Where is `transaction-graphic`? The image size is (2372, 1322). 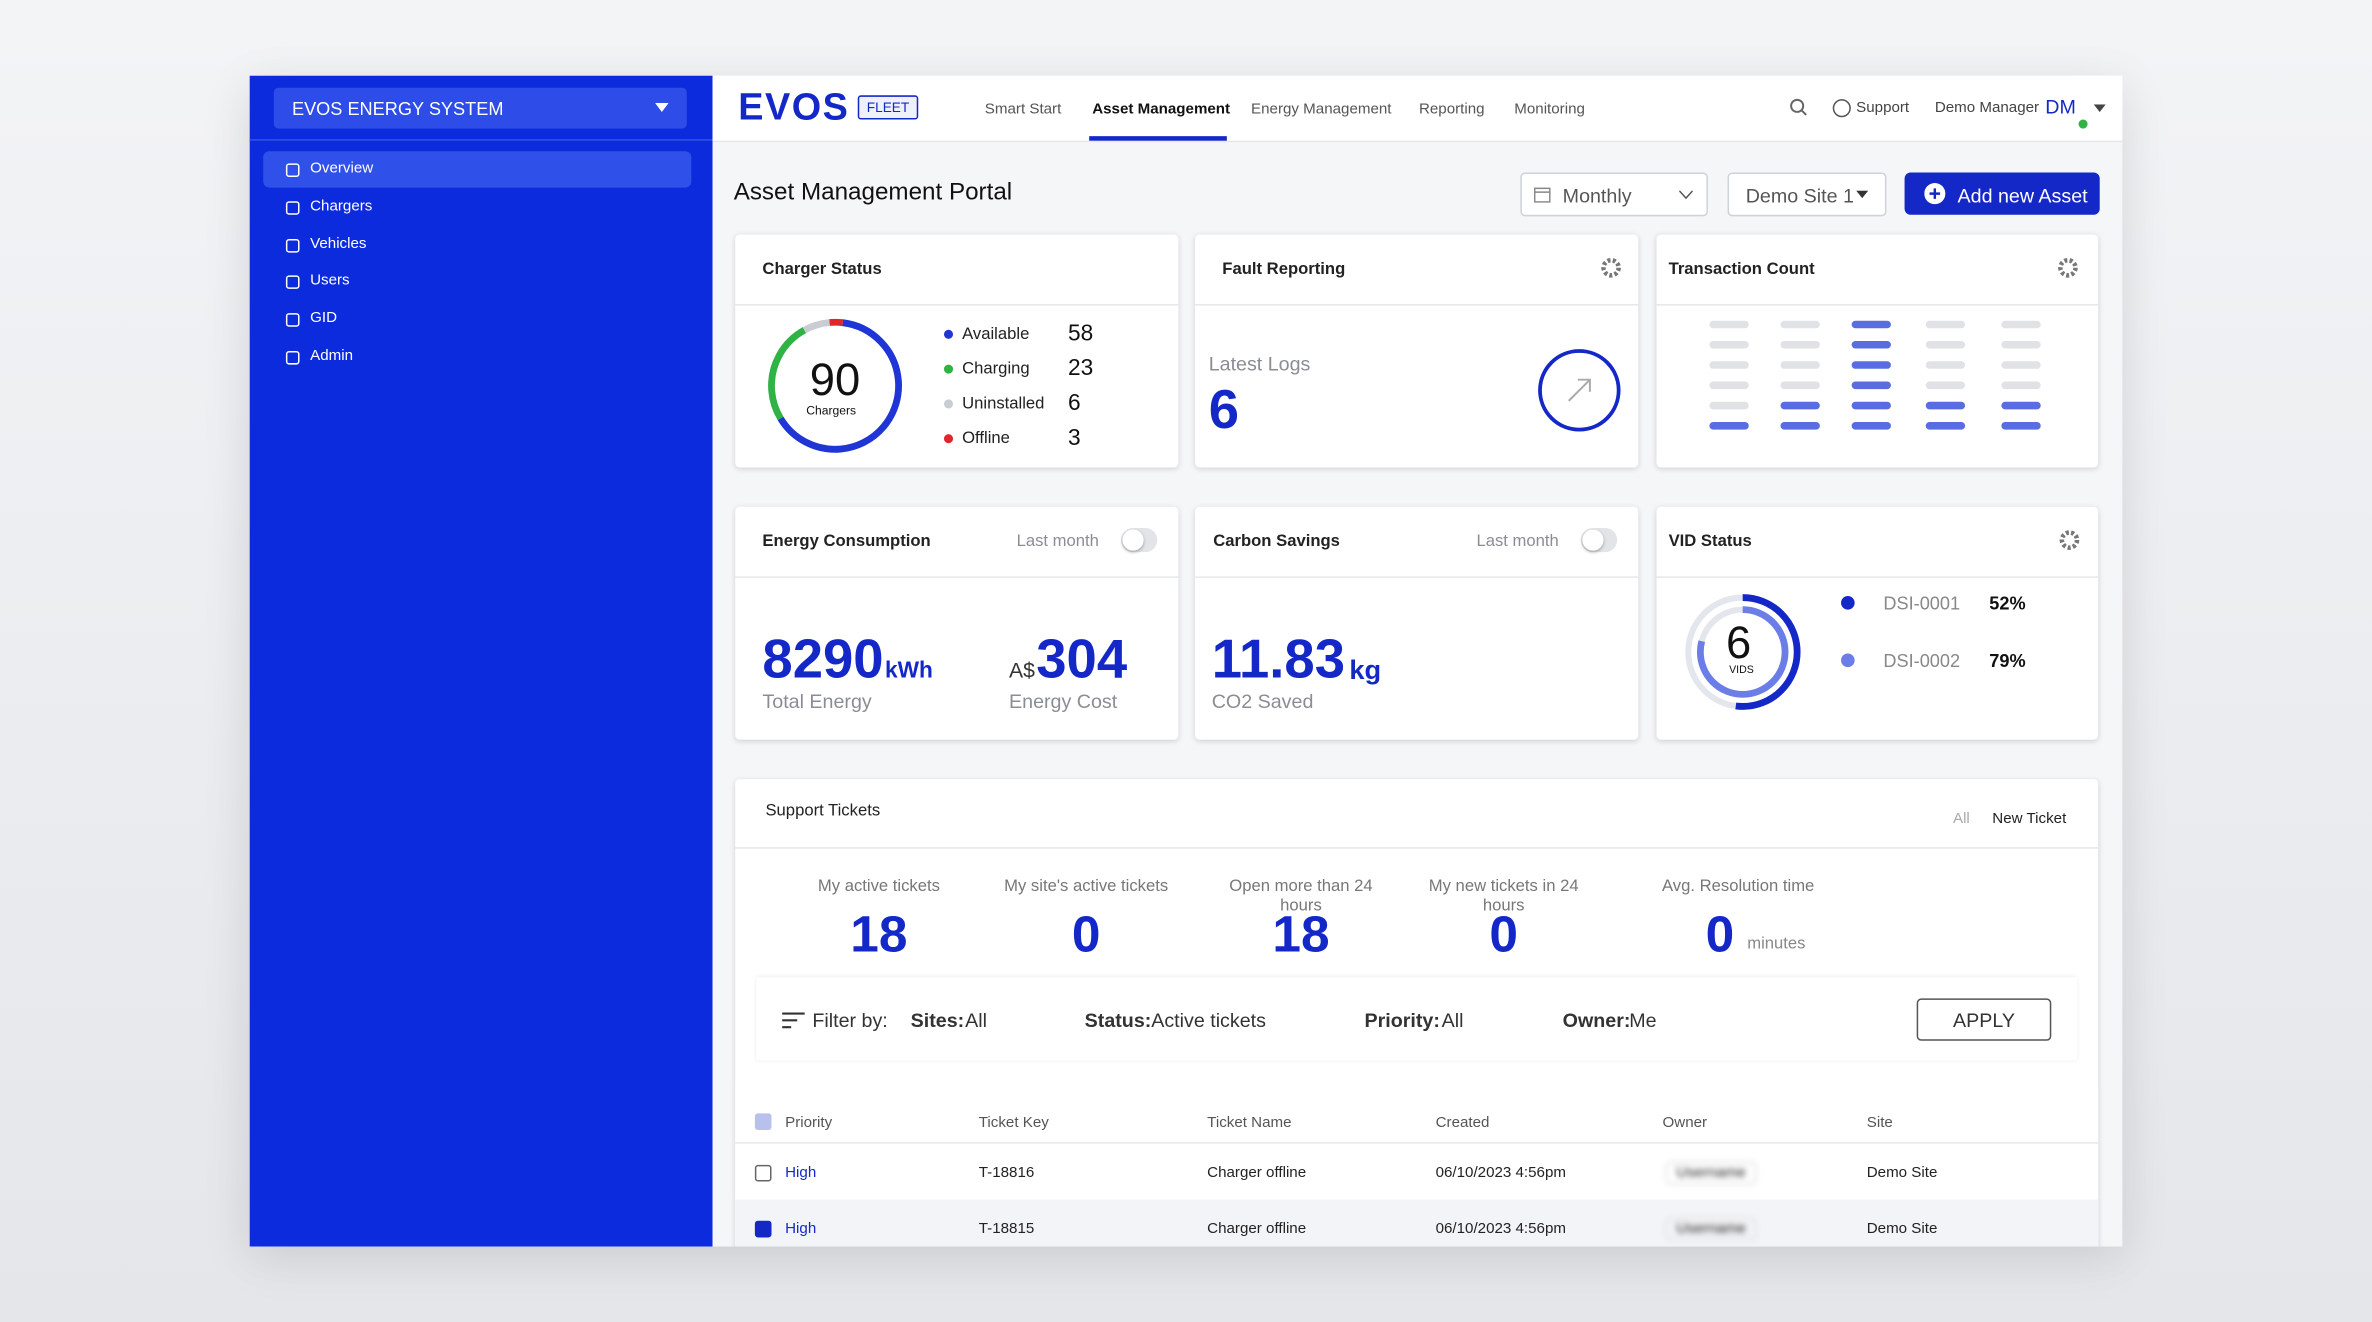 transaction-graphic is located at coordinates (1875, 375).